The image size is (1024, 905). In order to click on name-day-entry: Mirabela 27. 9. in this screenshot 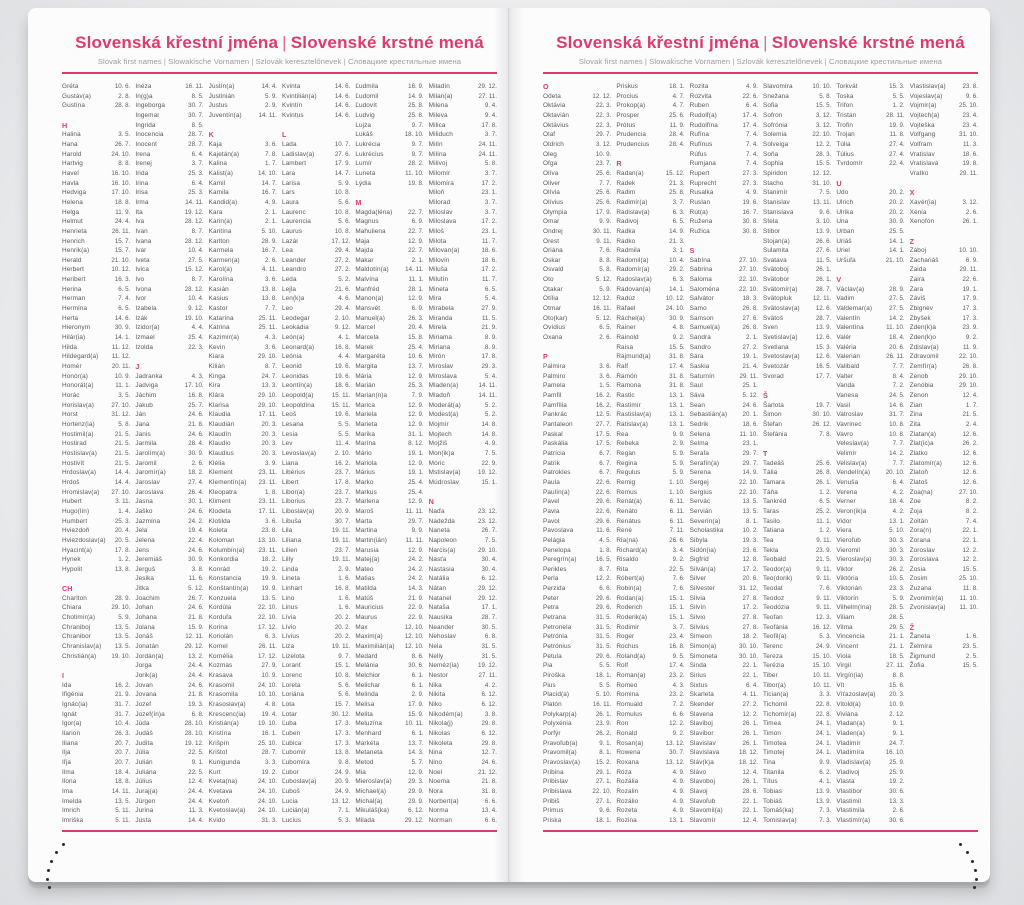, I will do `click(462, 309)`.